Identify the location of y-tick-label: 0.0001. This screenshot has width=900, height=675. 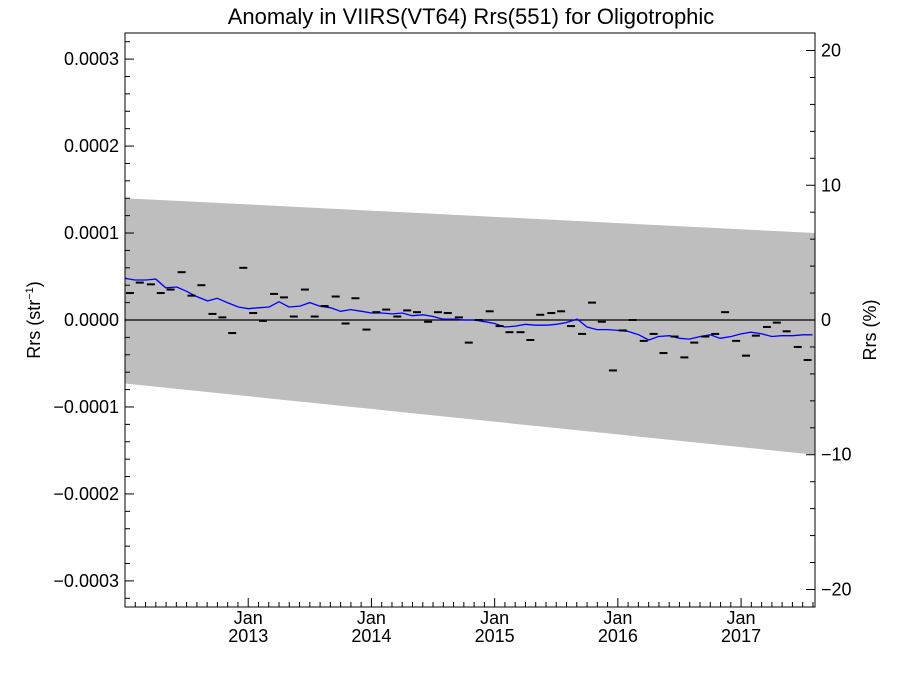
(91, 233).